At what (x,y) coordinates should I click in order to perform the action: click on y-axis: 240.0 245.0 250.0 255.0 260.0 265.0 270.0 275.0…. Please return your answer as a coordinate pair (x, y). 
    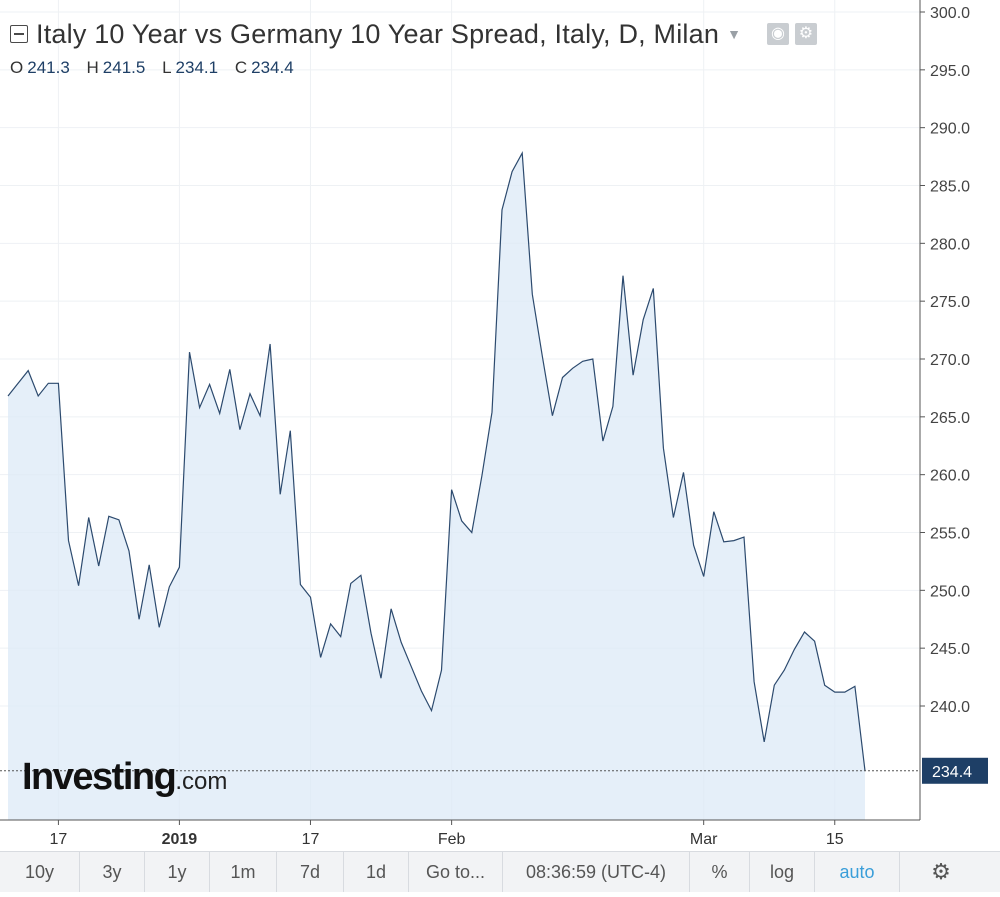
    Looking at the image, I should click on (945, 360).